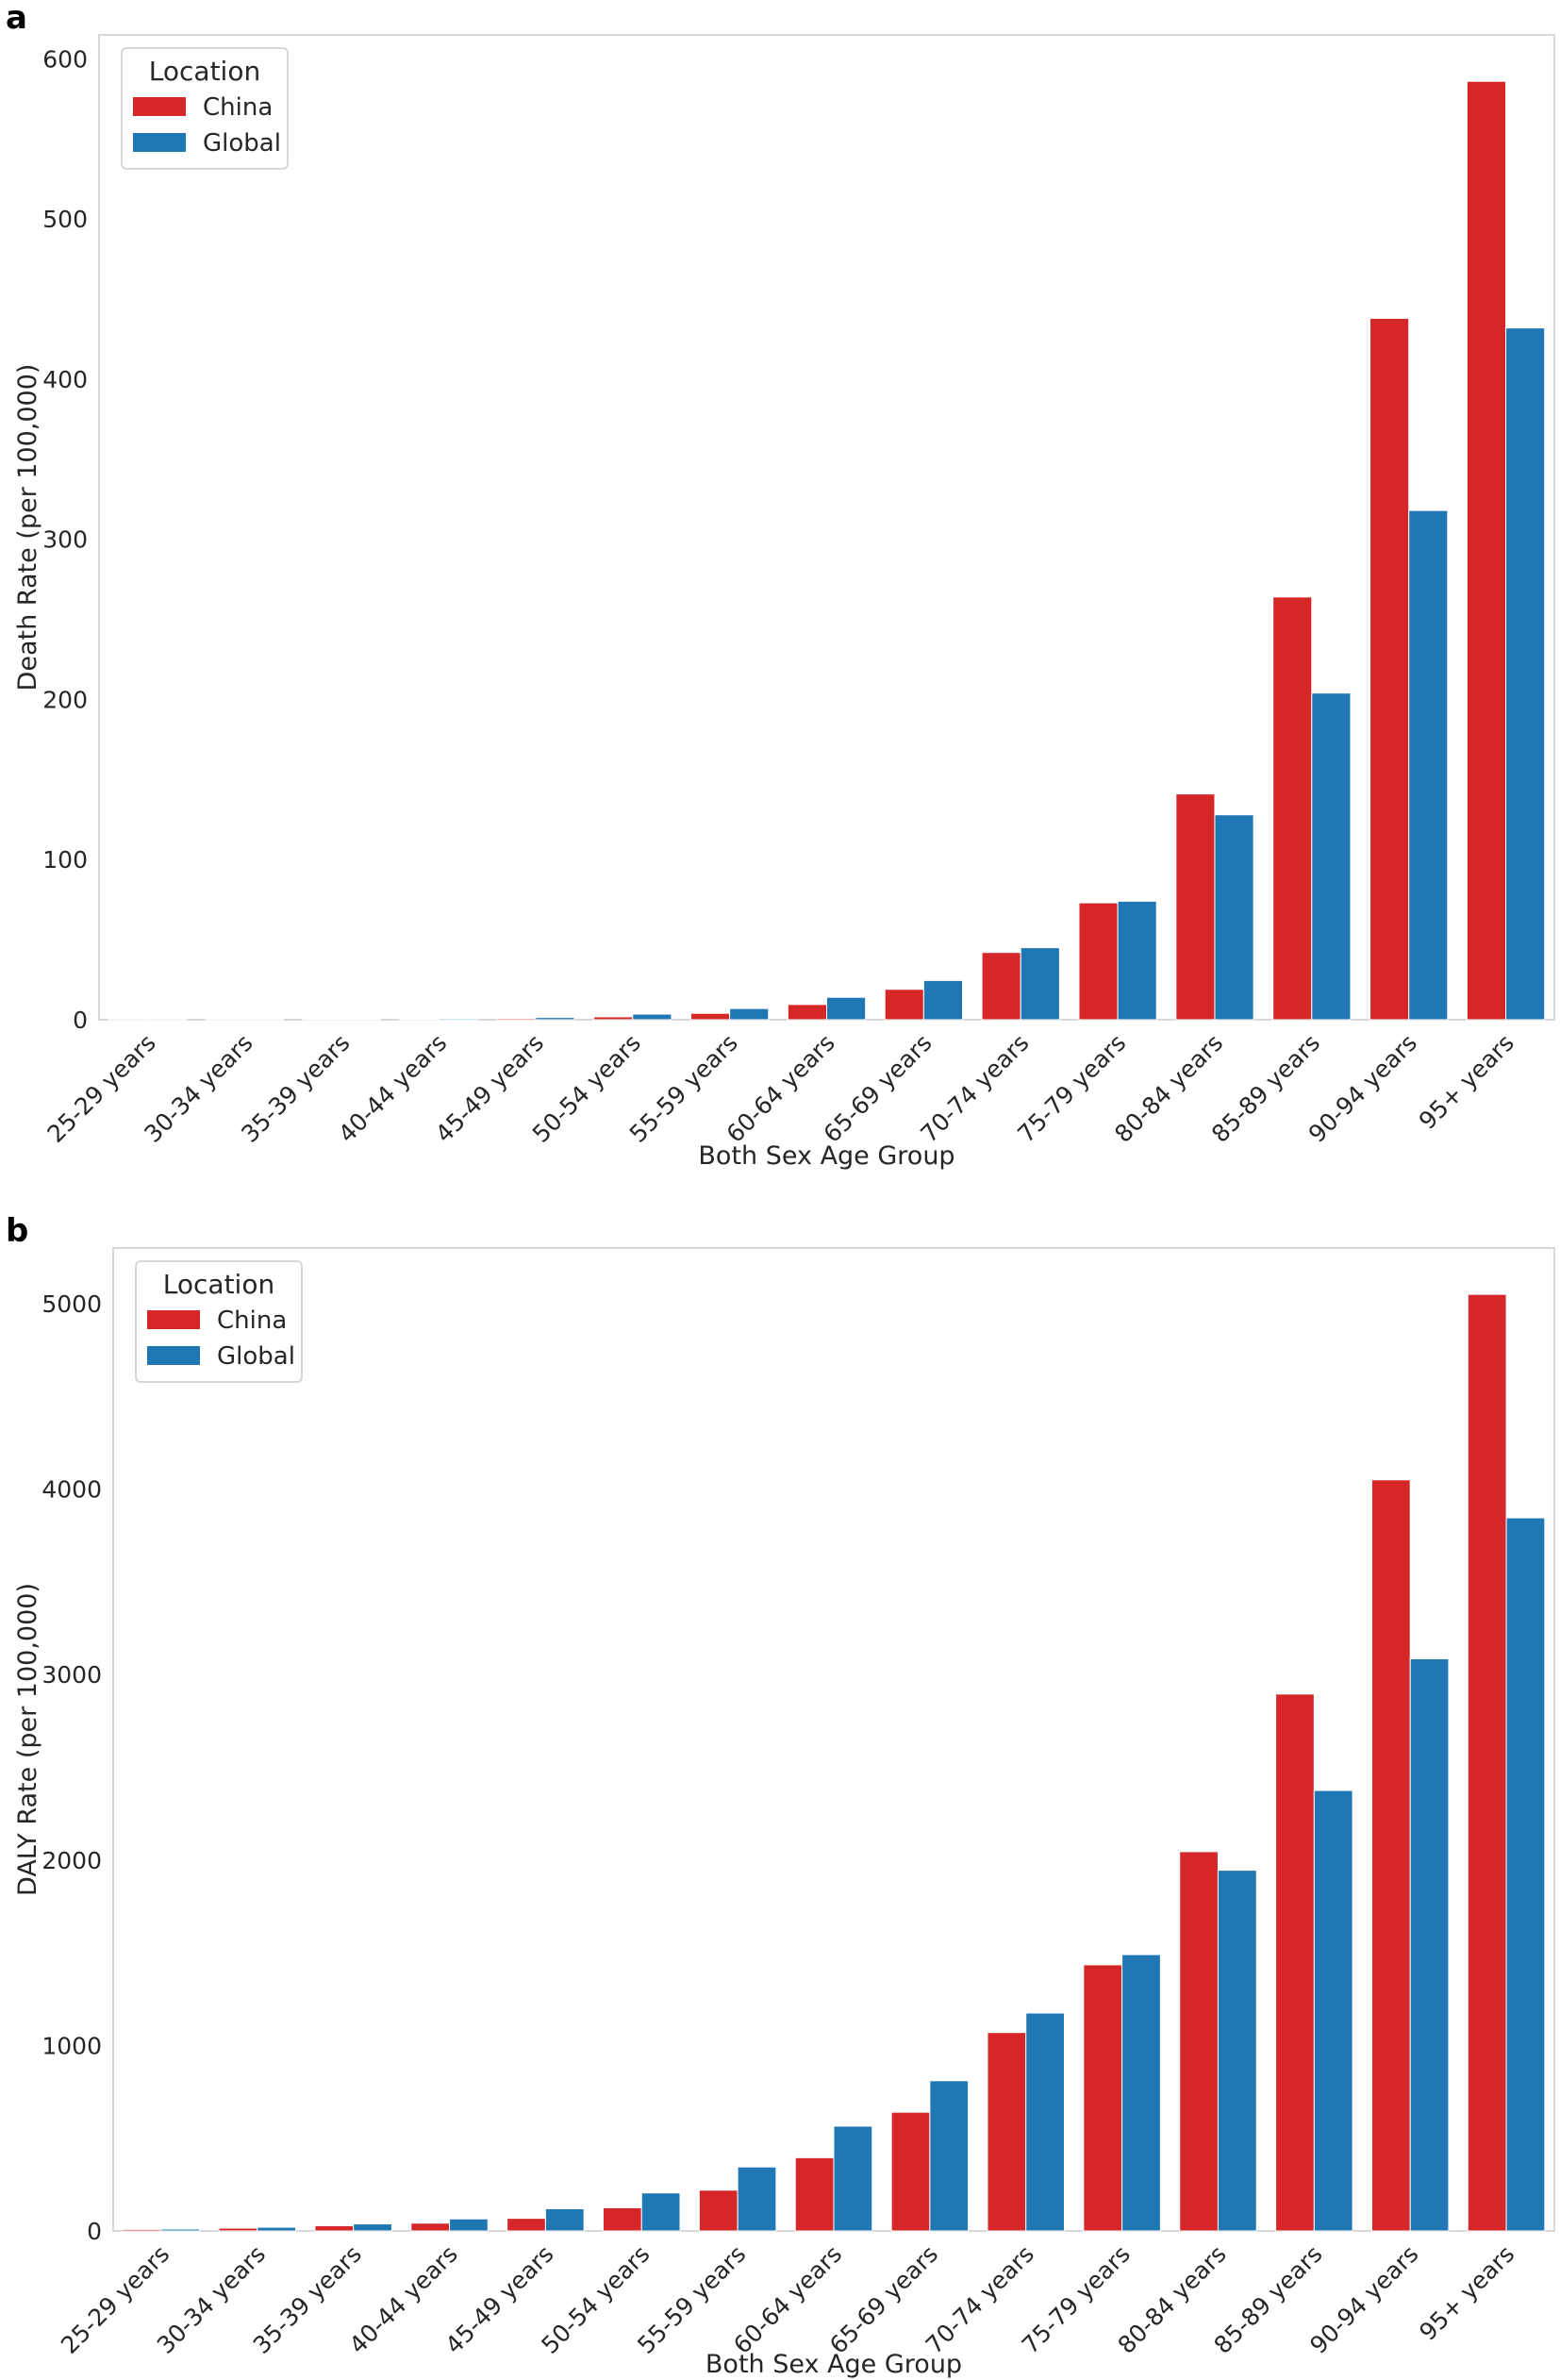  What do you see at coordinates (65, 860) in the screenshot?
I see `y-tick-label: 100` at bounding box center [65, 860].